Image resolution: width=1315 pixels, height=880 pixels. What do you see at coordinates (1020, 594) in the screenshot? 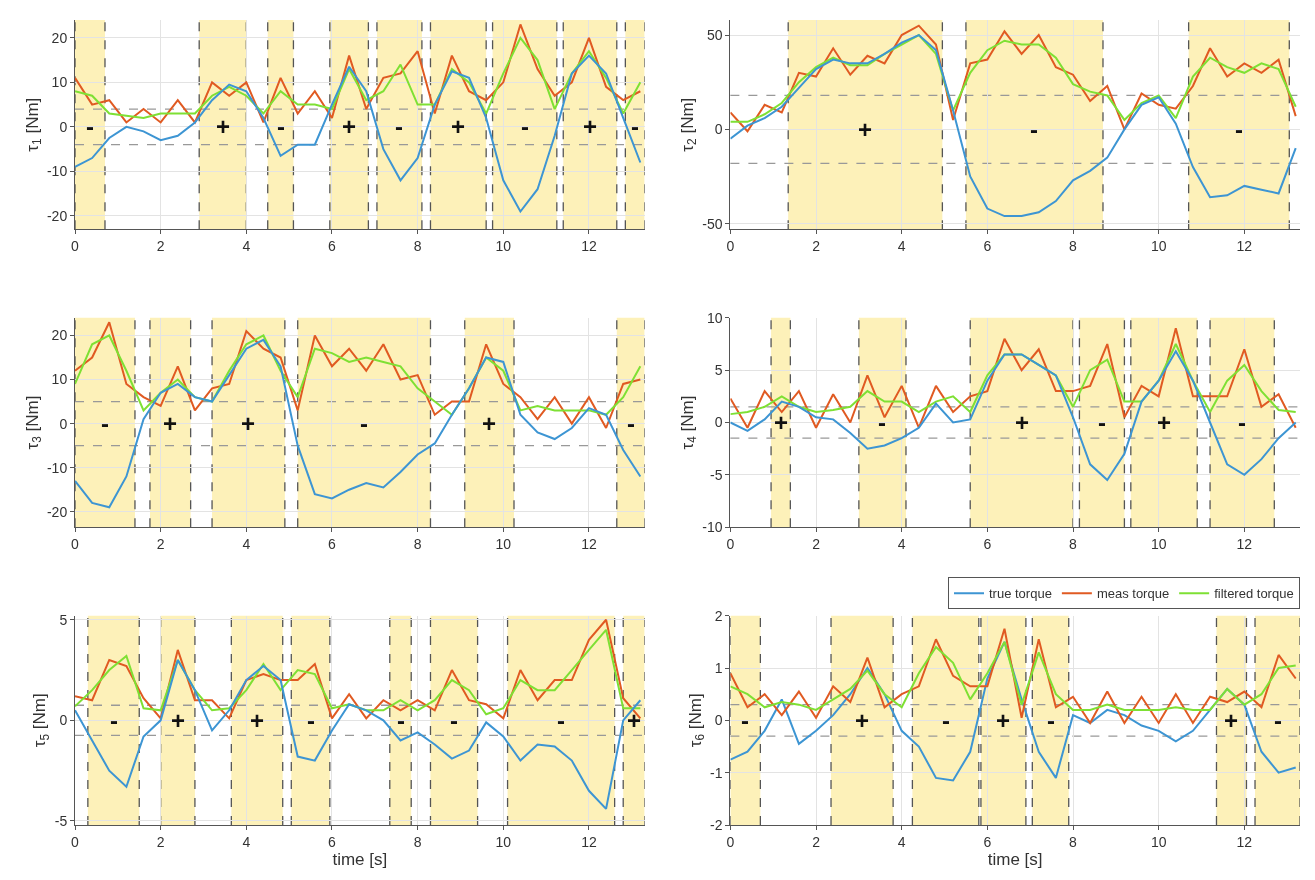
I see `legend-label: true torque` at bounding box center [1020, 594].